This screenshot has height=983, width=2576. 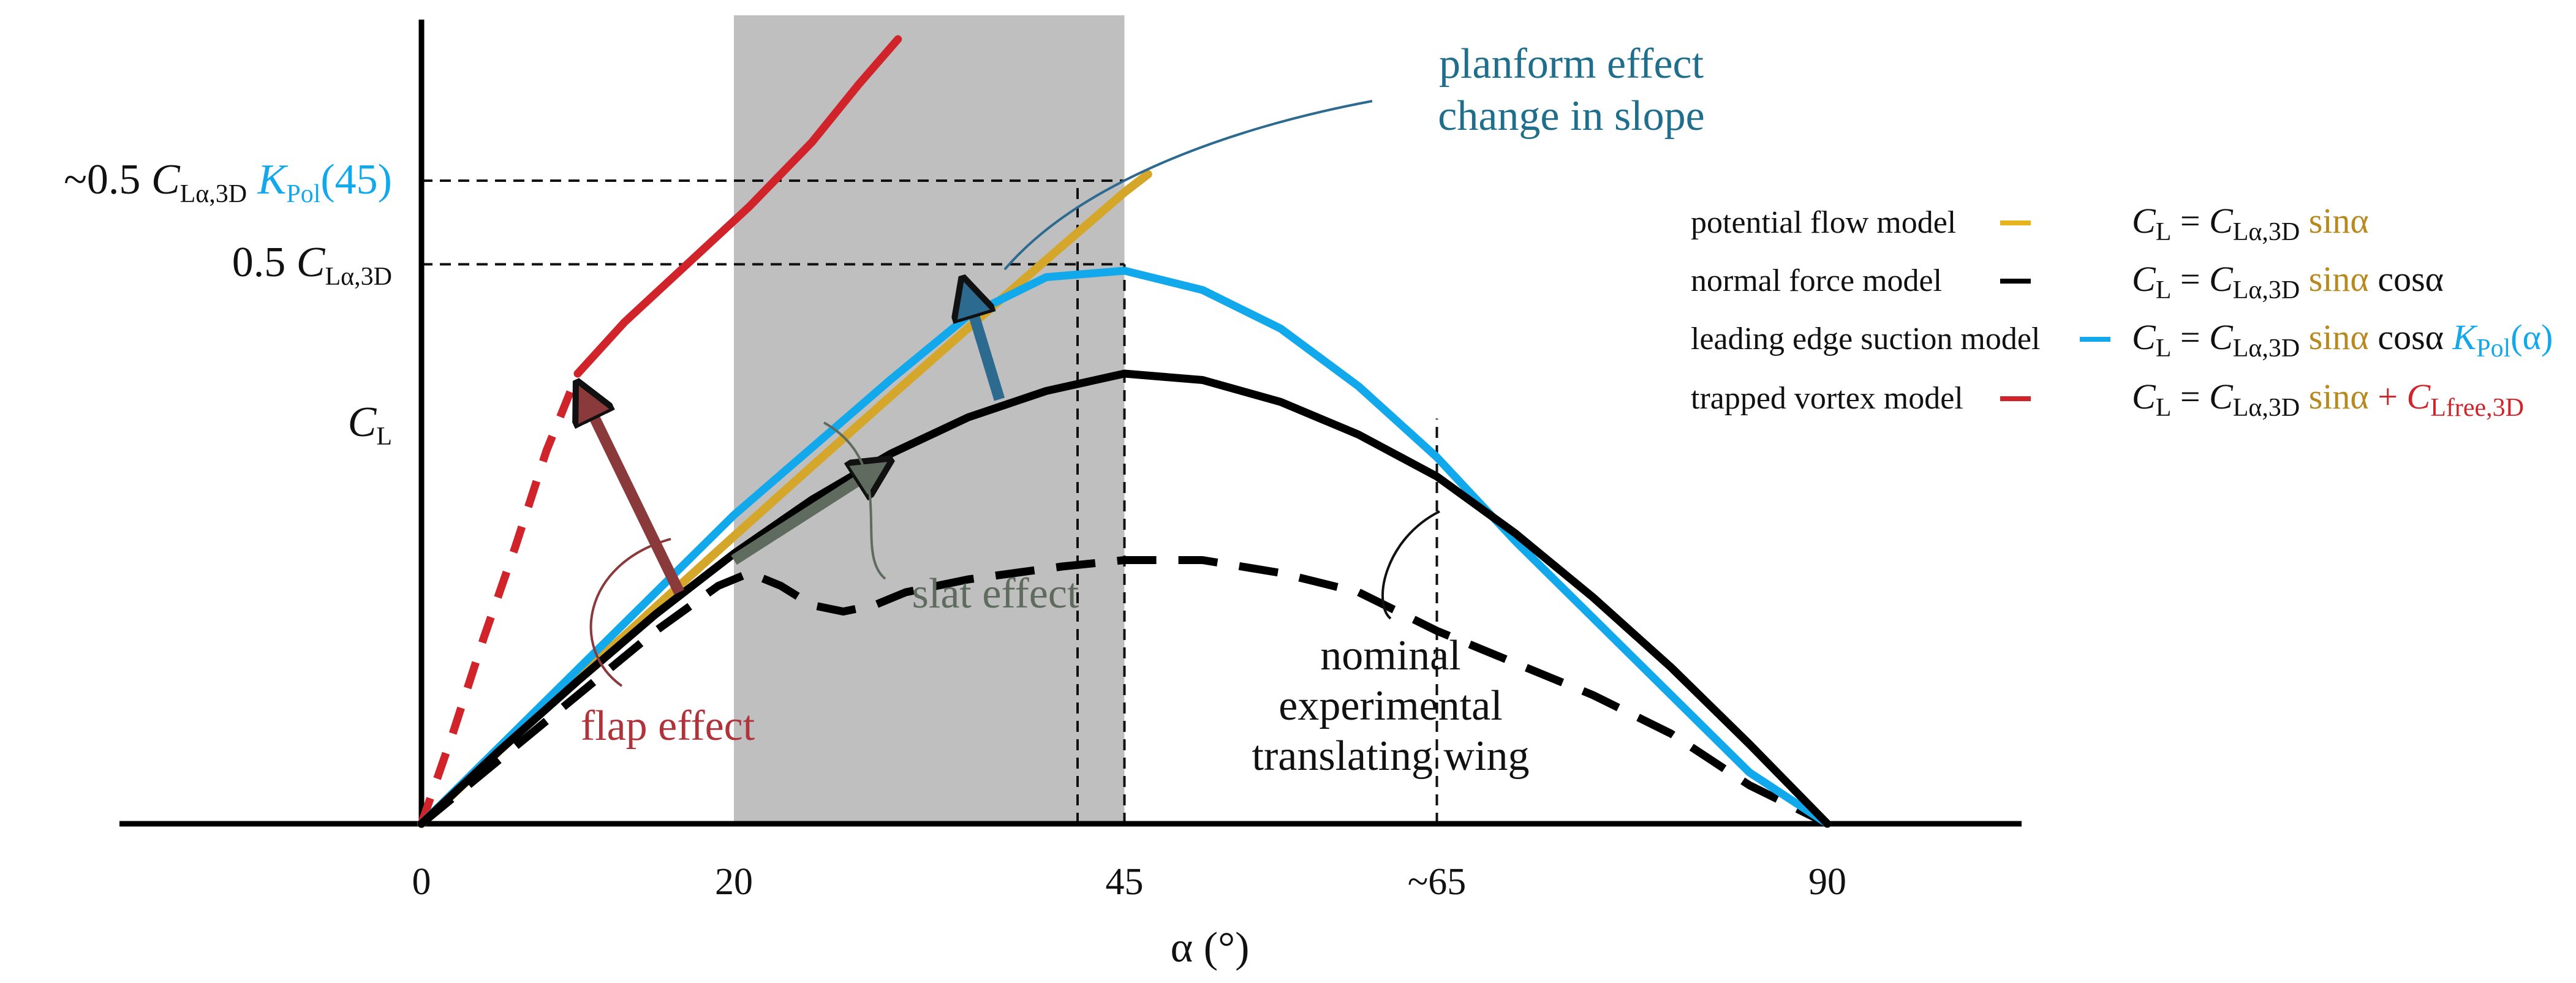 I want to click on y-tick-k: K, so click(x=268, y=179).